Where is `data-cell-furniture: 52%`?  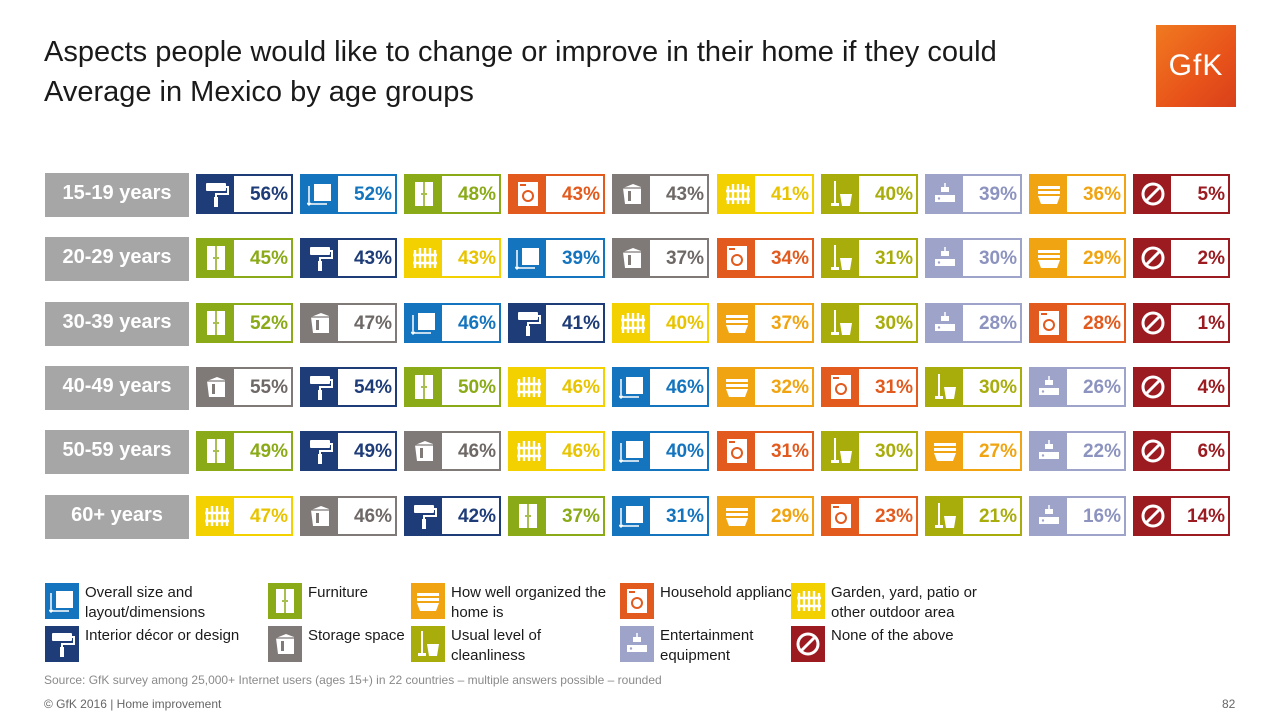
data-cell-furniture: 52% is located at coordinates (244, 323).